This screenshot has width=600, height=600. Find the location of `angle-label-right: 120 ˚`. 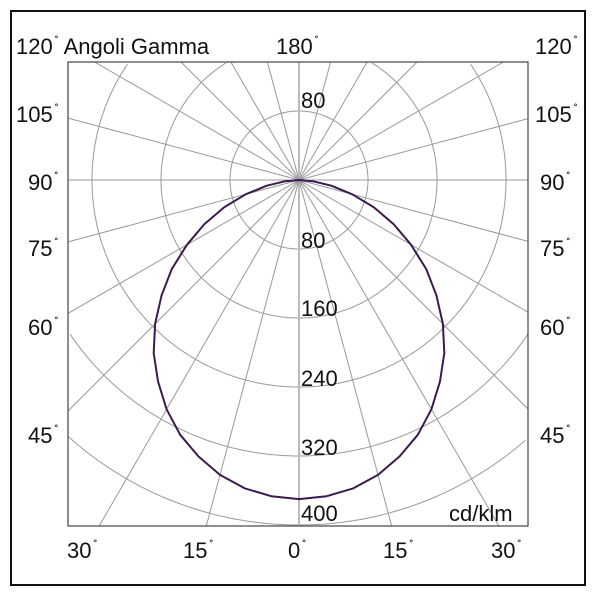

angle-label-right: 120 ˚ is located at coordinates (556, 46).